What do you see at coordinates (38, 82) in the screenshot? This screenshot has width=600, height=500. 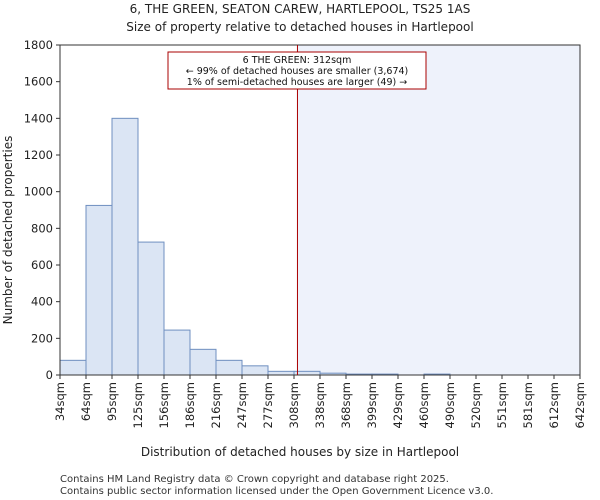 I see `y-tick-label: 1600` at bounding box center [38, 82].